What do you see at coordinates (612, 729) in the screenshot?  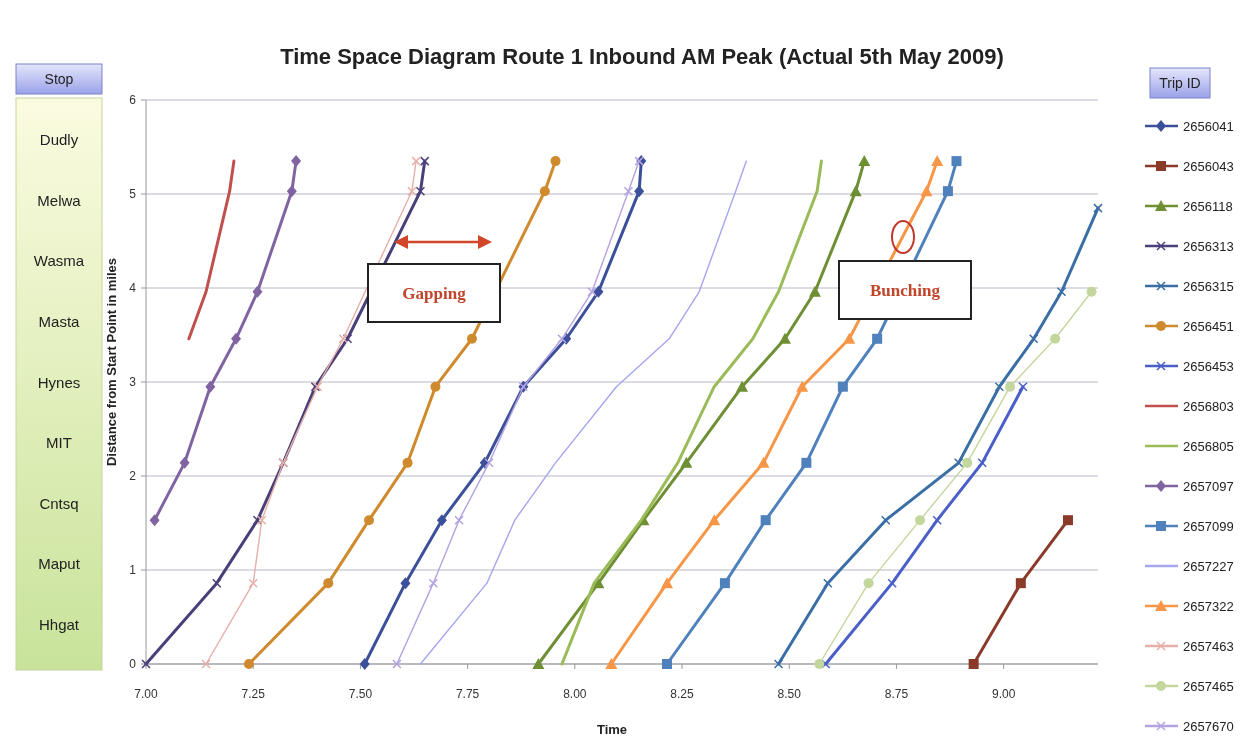 I see `x-axis-title: Time` at bounding box center [612, 729].